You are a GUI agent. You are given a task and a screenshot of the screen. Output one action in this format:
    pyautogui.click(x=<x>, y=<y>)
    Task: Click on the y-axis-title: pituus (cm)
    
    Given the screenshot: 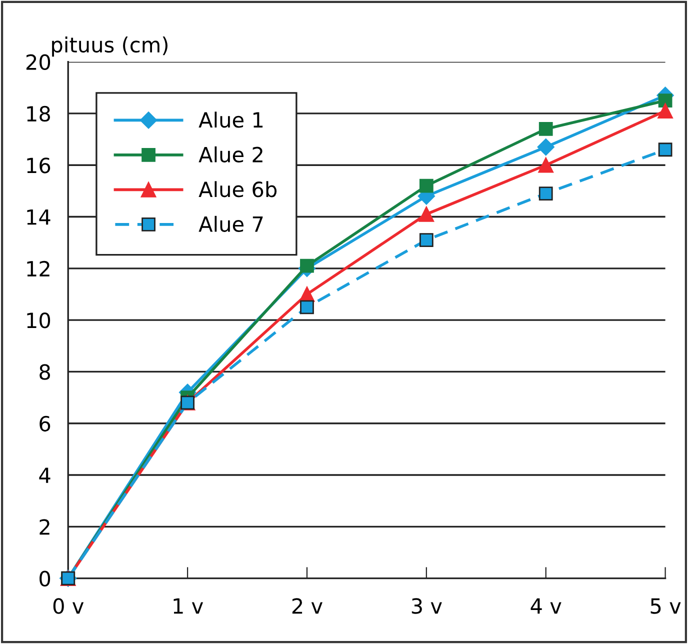 What is the action you would take?
    pyautogui.click(x=110, y=46)
    